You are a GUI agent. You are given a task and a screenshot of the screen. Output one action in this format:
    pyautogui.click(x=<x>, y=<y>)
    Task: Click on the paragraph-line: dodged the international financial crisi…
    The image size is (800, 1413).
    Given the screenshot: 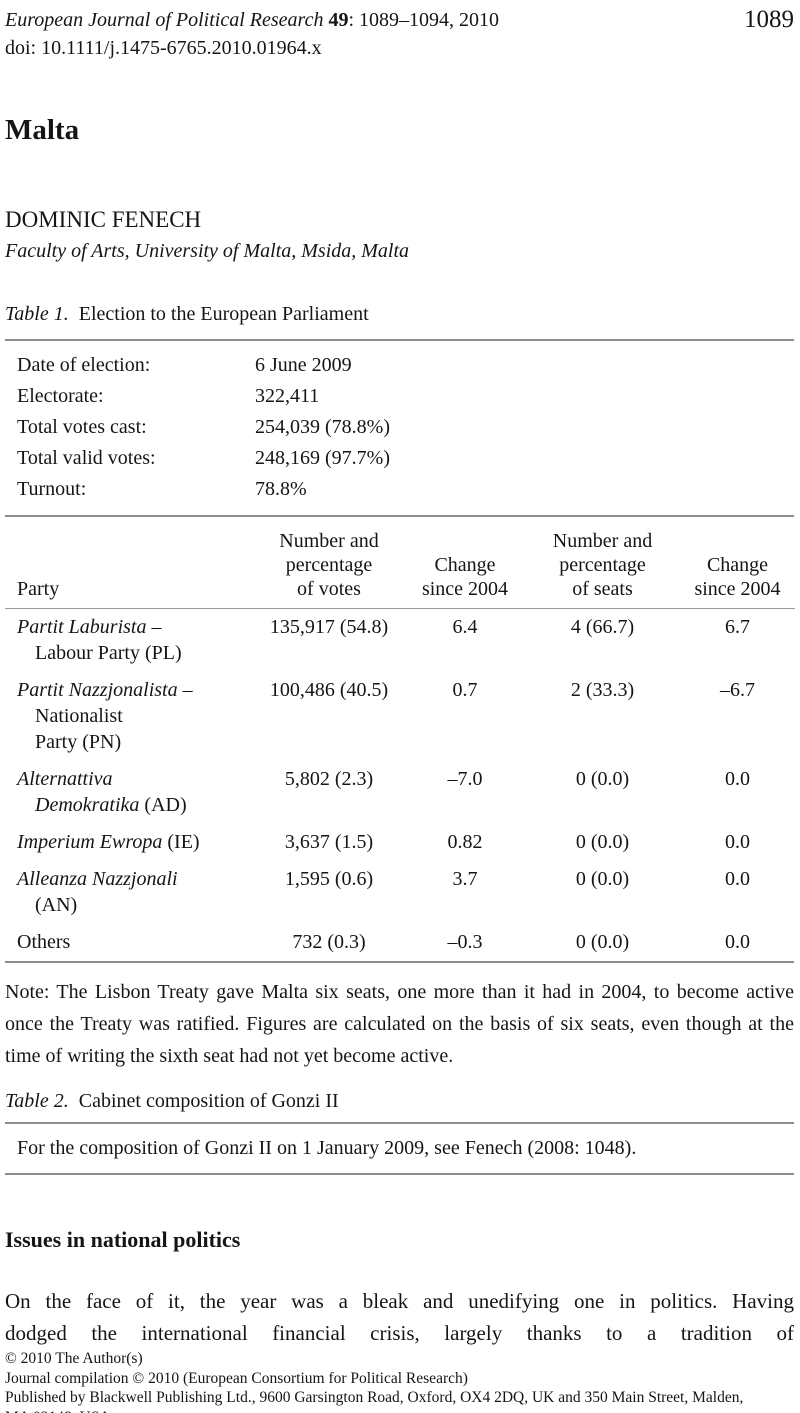 What is the action you would take?
    pyautogui.click(x=399, y=1333)
    